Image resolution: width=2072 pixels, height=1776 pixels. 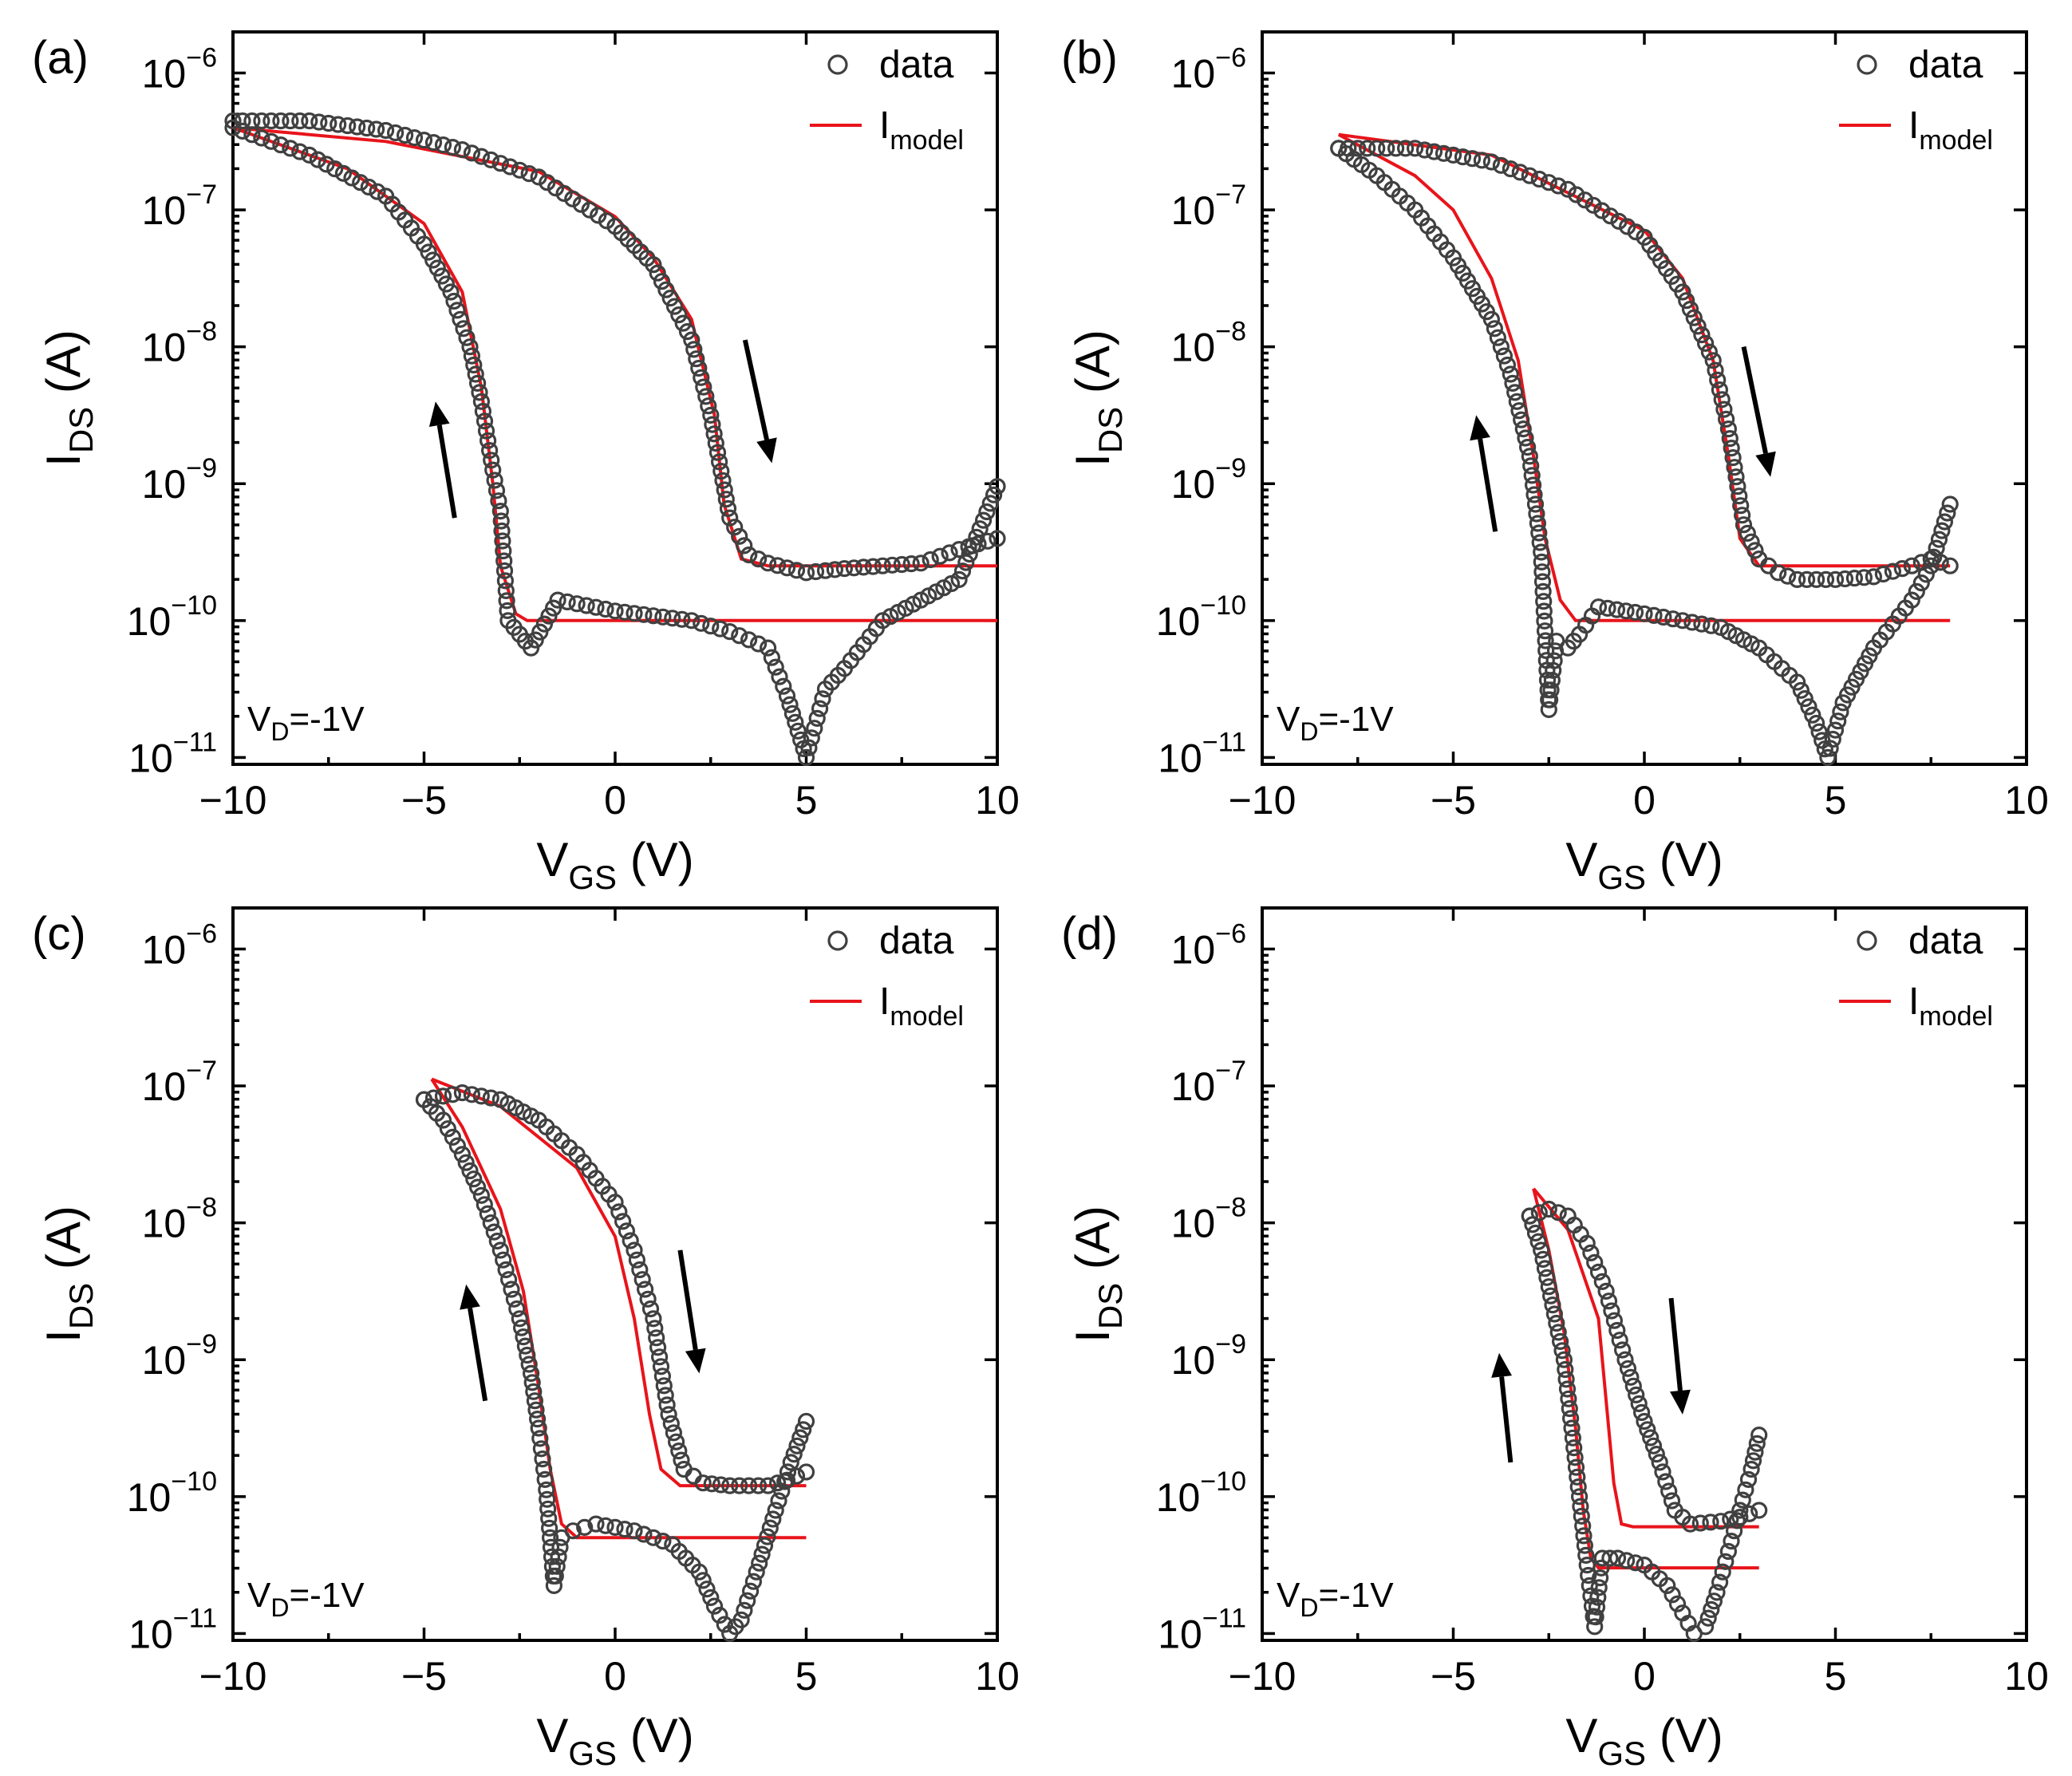 I want to click on y-axis-subscript: DS, so click(x=81, y=430).